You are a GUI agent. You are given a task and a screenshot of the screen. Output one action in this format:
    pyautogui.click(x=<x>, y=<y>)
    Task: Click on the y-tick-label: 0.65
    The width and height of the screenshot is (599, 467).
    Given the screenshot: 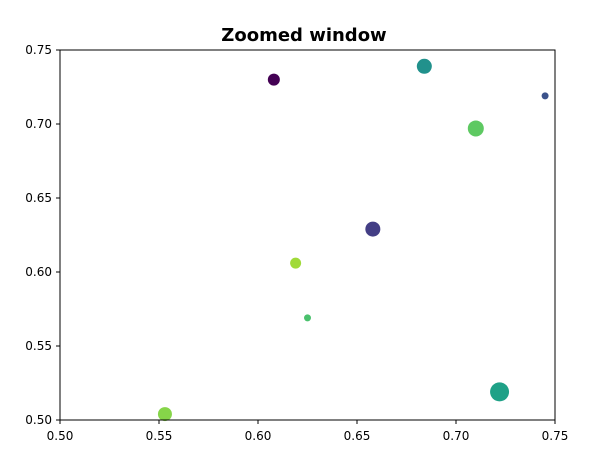 What is the action you would take?
    pyautogui.click(x=38, y=198)
    